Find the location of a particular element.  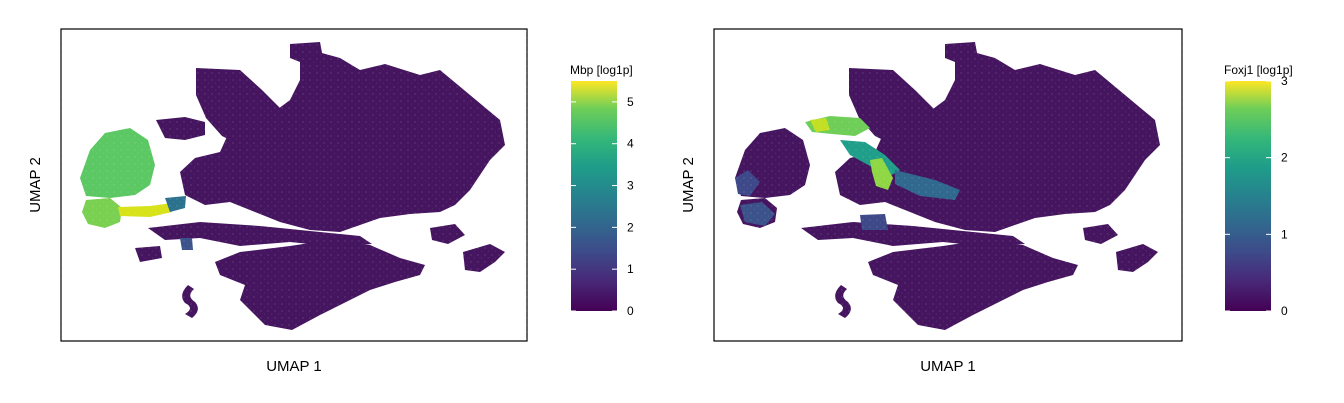

colorbar: Mbp [log1p] 0 1 2 3 4 5 is located at coordinates (602, 190).